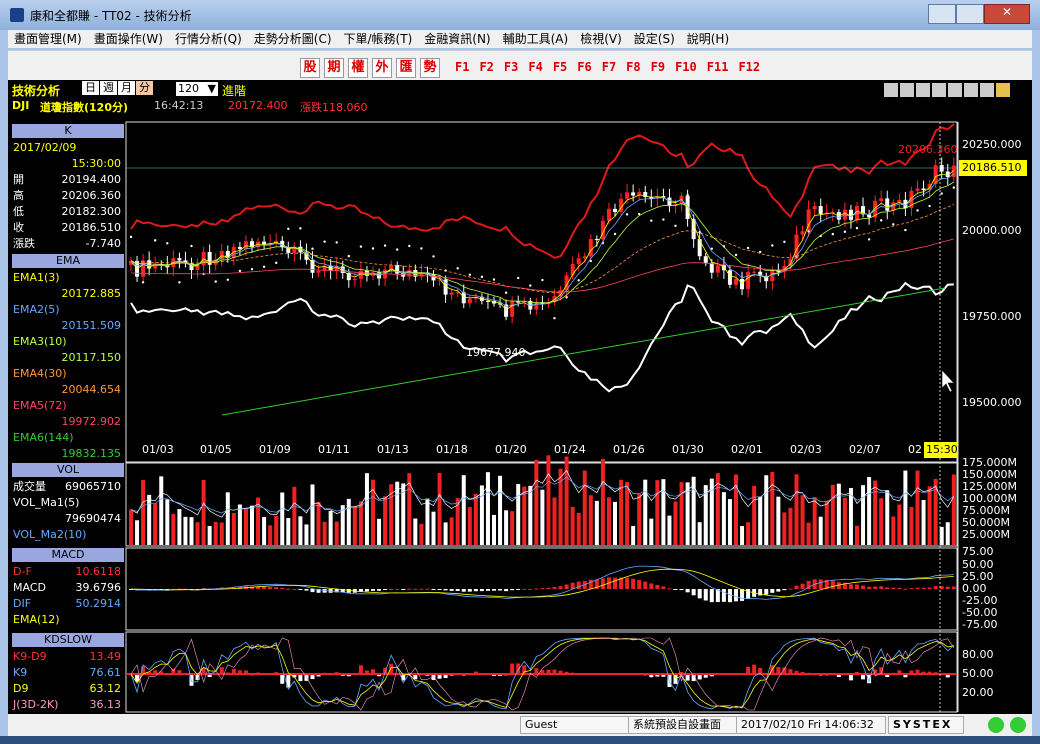 The width and height of the screenshot is (1040, 744). I want to click on title-bar: 康和全都賺 - TT02 - 技術分析 ✕, so click(520, 15).